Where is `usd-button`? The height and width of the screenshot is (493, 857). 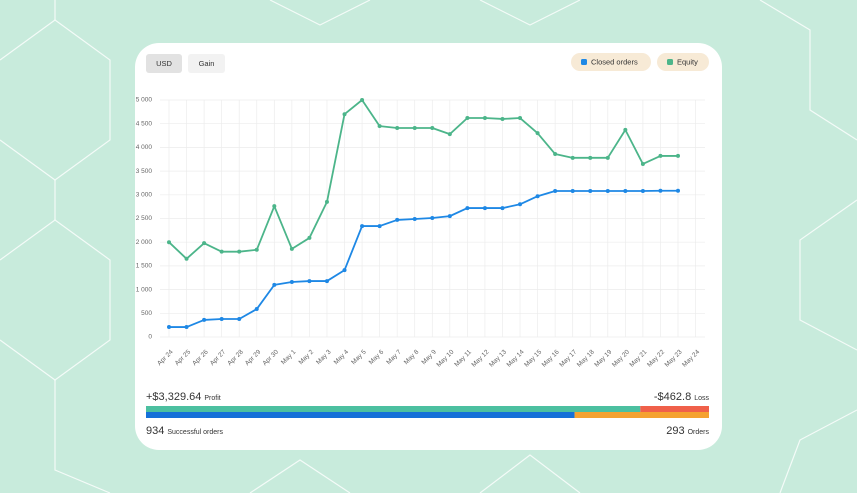
usd-button is located at coordinates (164, 63).